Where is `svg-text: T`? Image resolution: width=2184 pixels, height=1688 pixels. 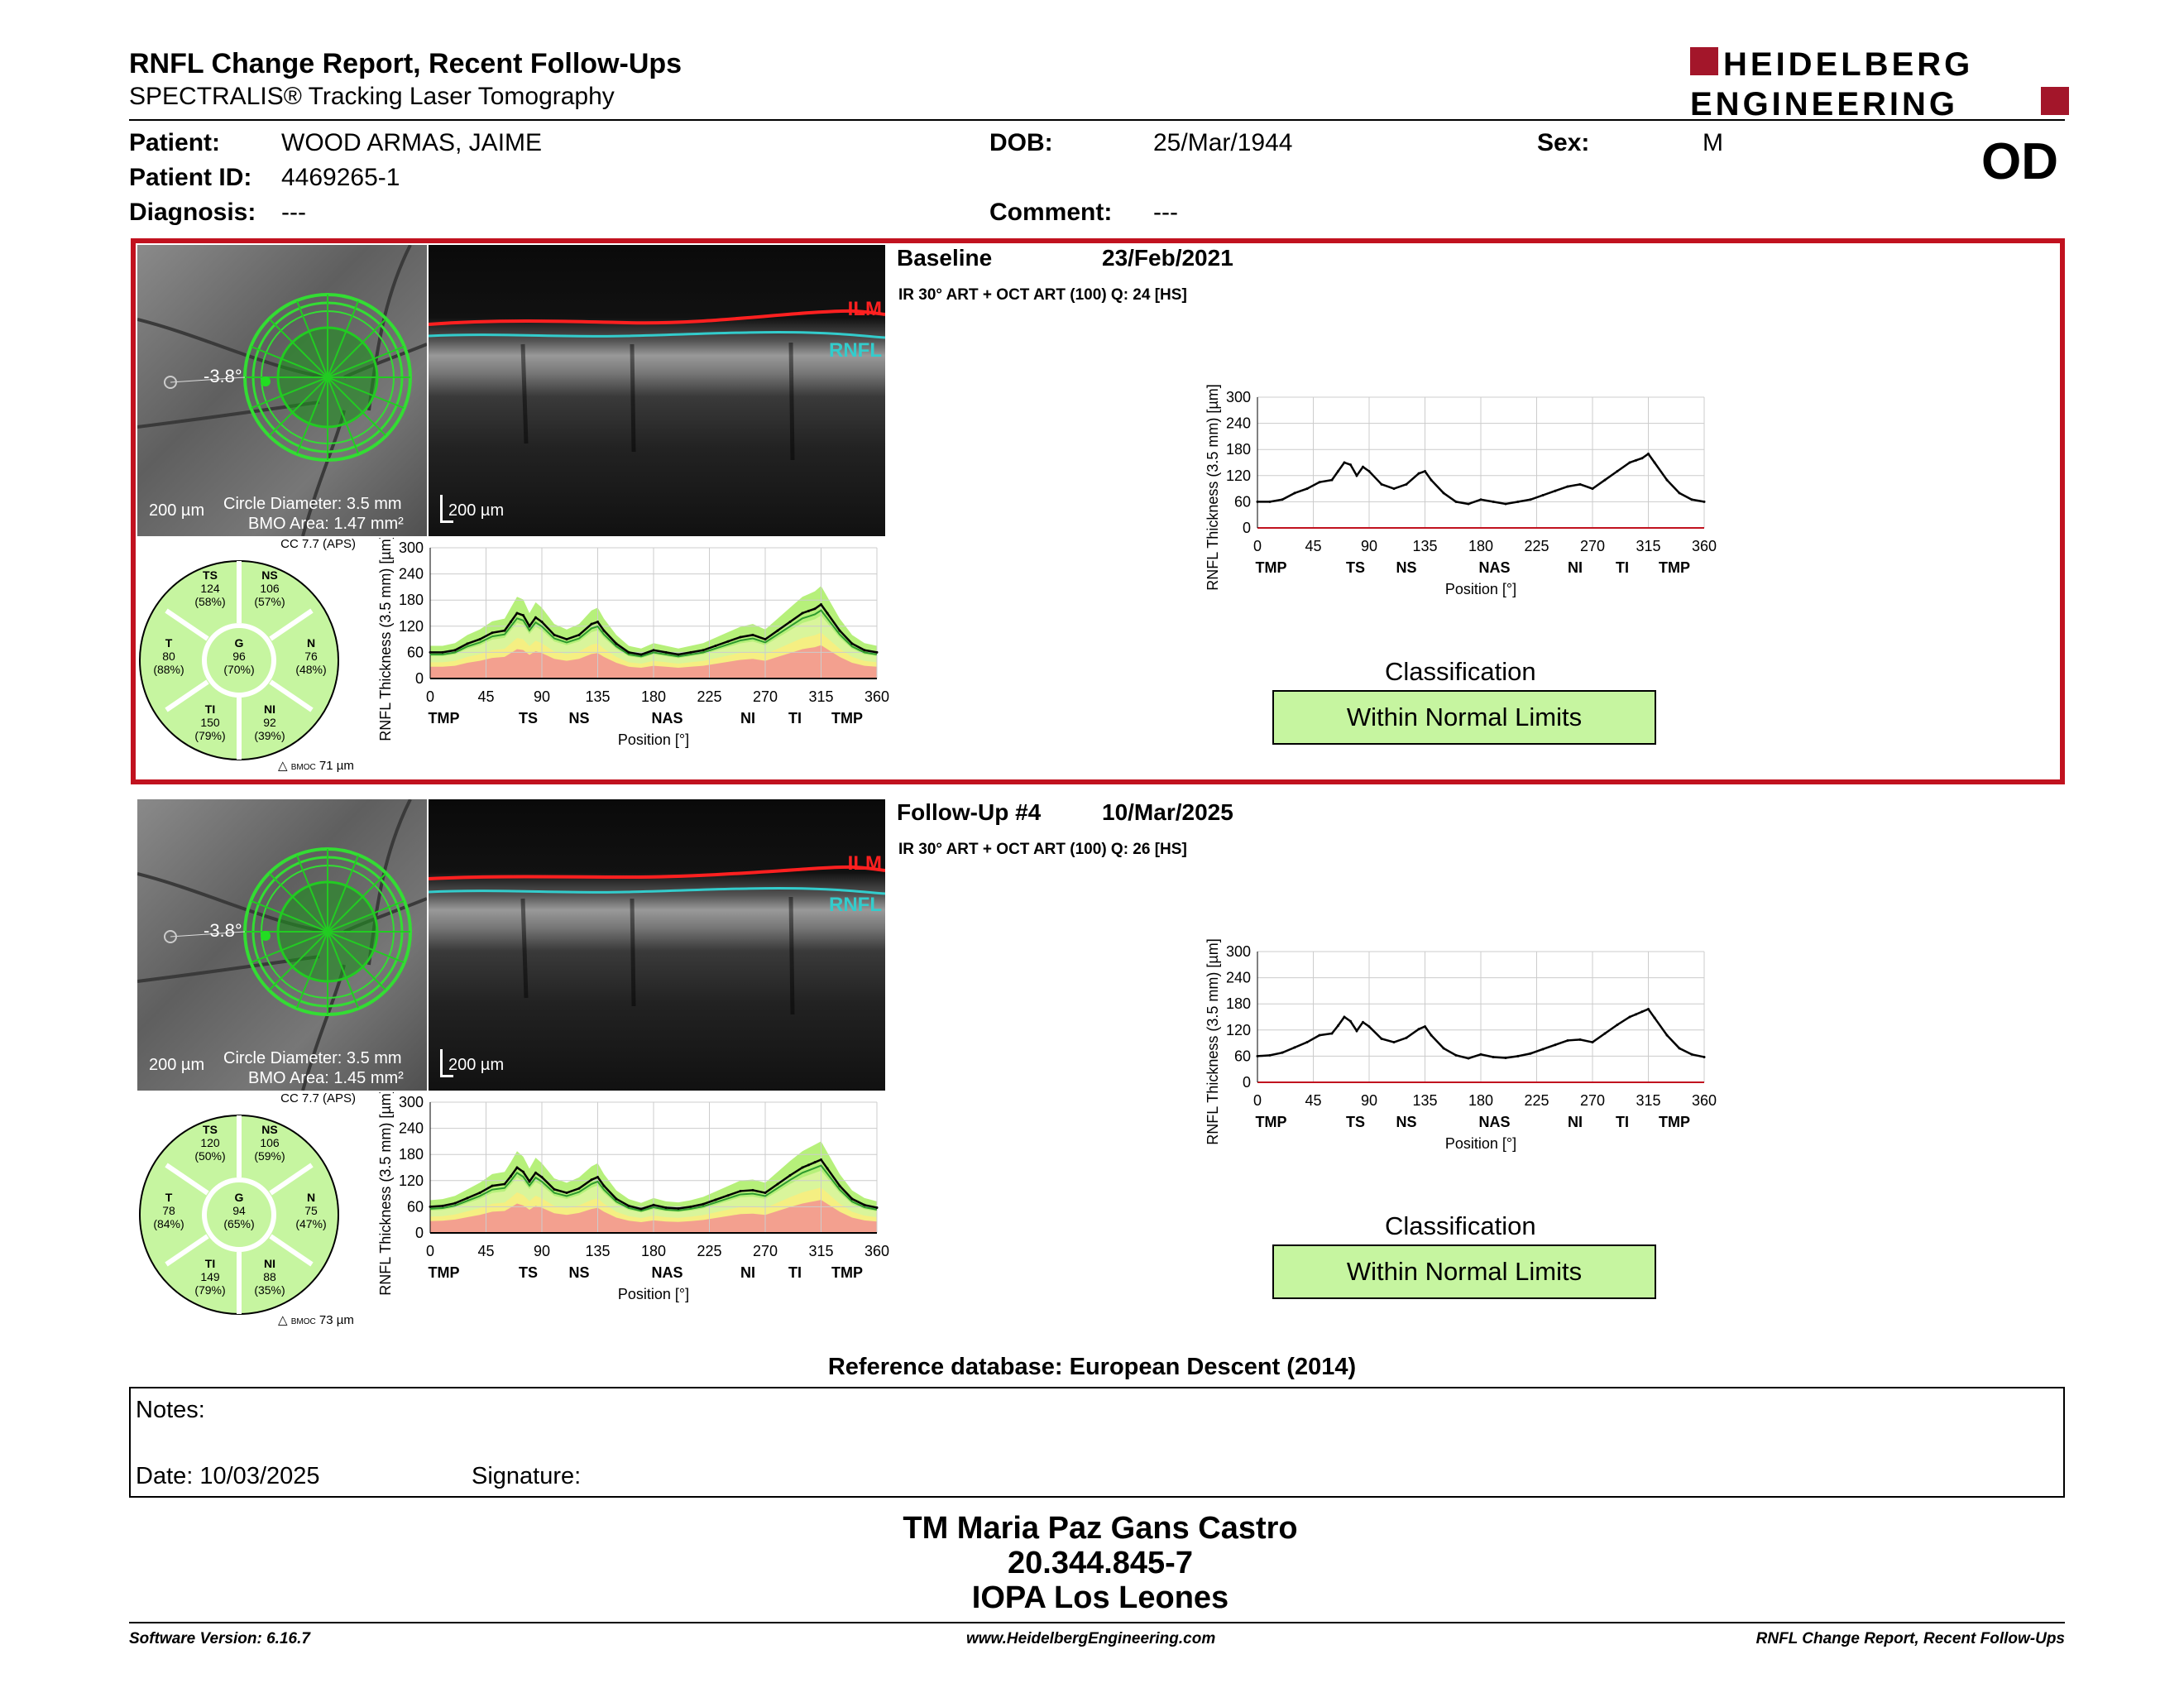 svg-text: T is located at coordinates (169, 1197).